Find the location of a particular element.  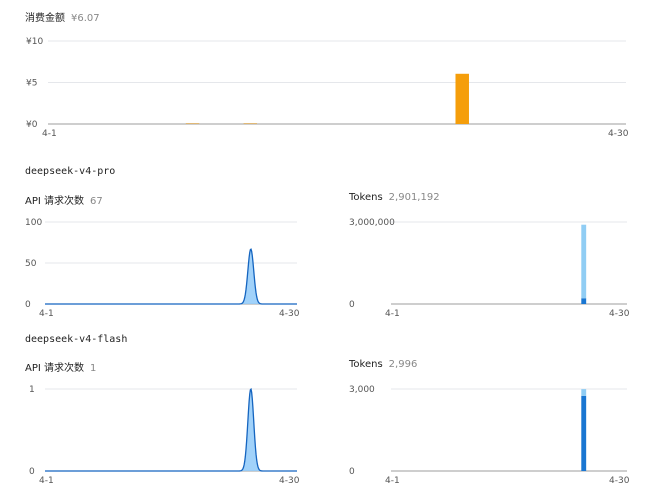

model-name-pro: deepseek-v4-pro is located at coordinates (70, 171).